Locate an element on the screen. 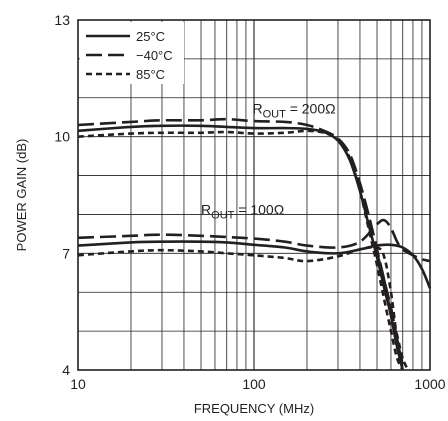 The height and width of the screenshot is (421, 448). legend: 25°C −40°C 85°C is located at coordinates (129, 55).